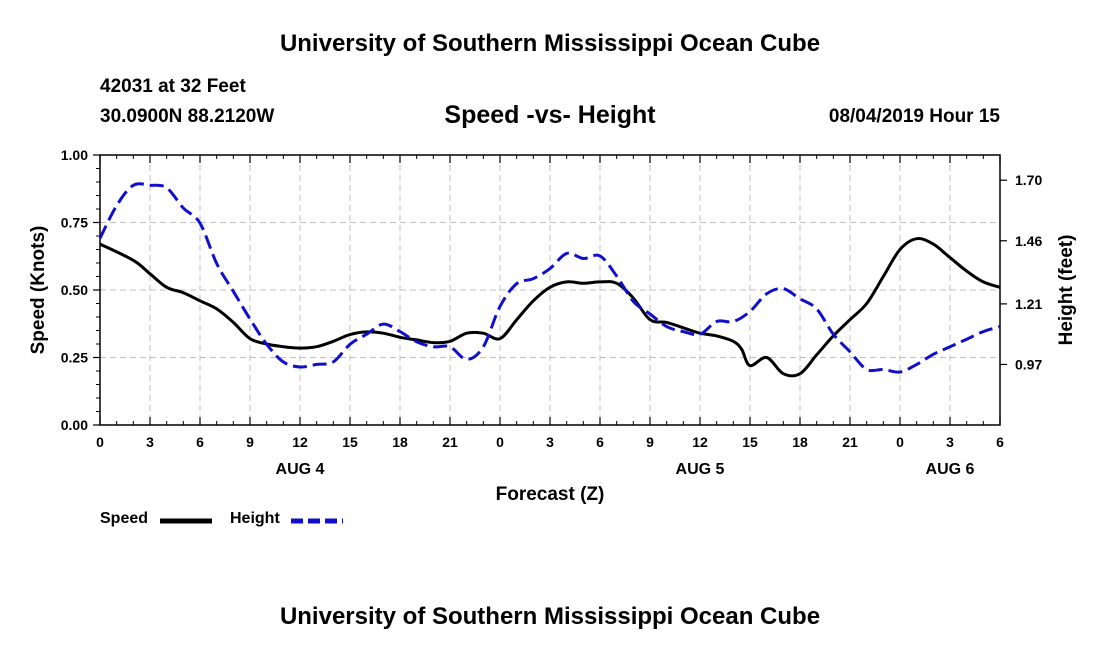  I want to click on chart-title: Speed -vs- Height, so click(550, 115).